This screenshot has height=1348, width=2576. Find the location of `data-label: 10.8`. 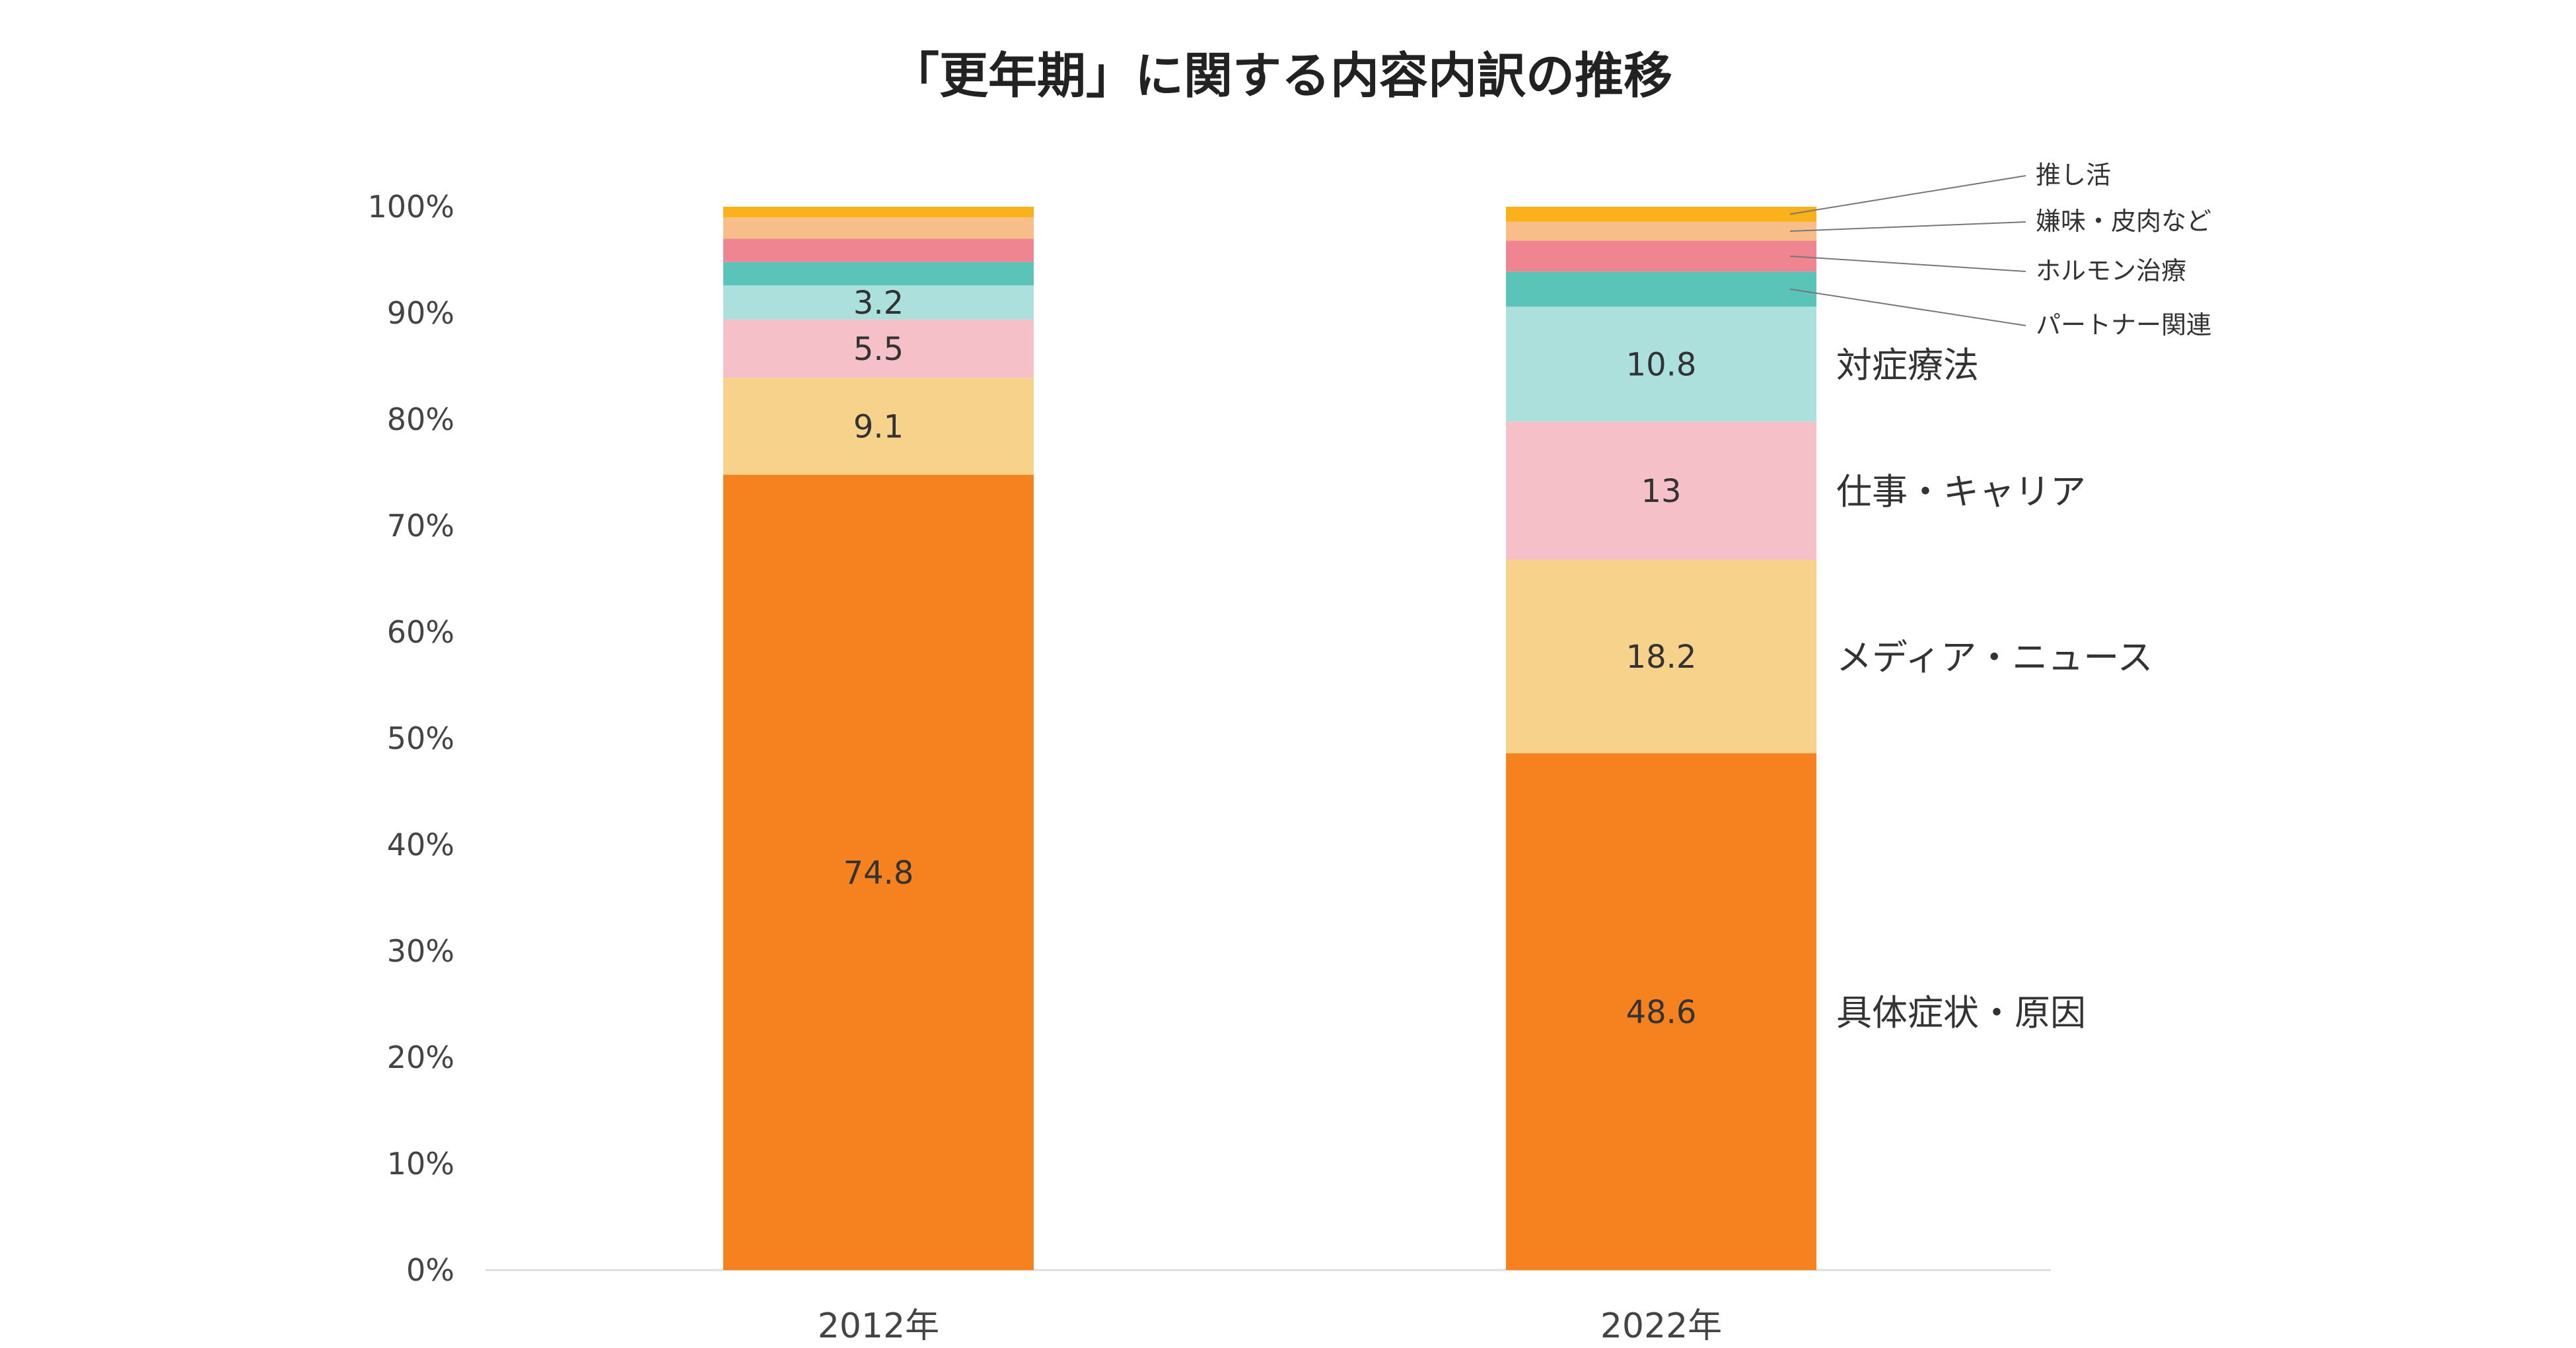

data-label: 10.8 is located at coordinates (1661, 364).